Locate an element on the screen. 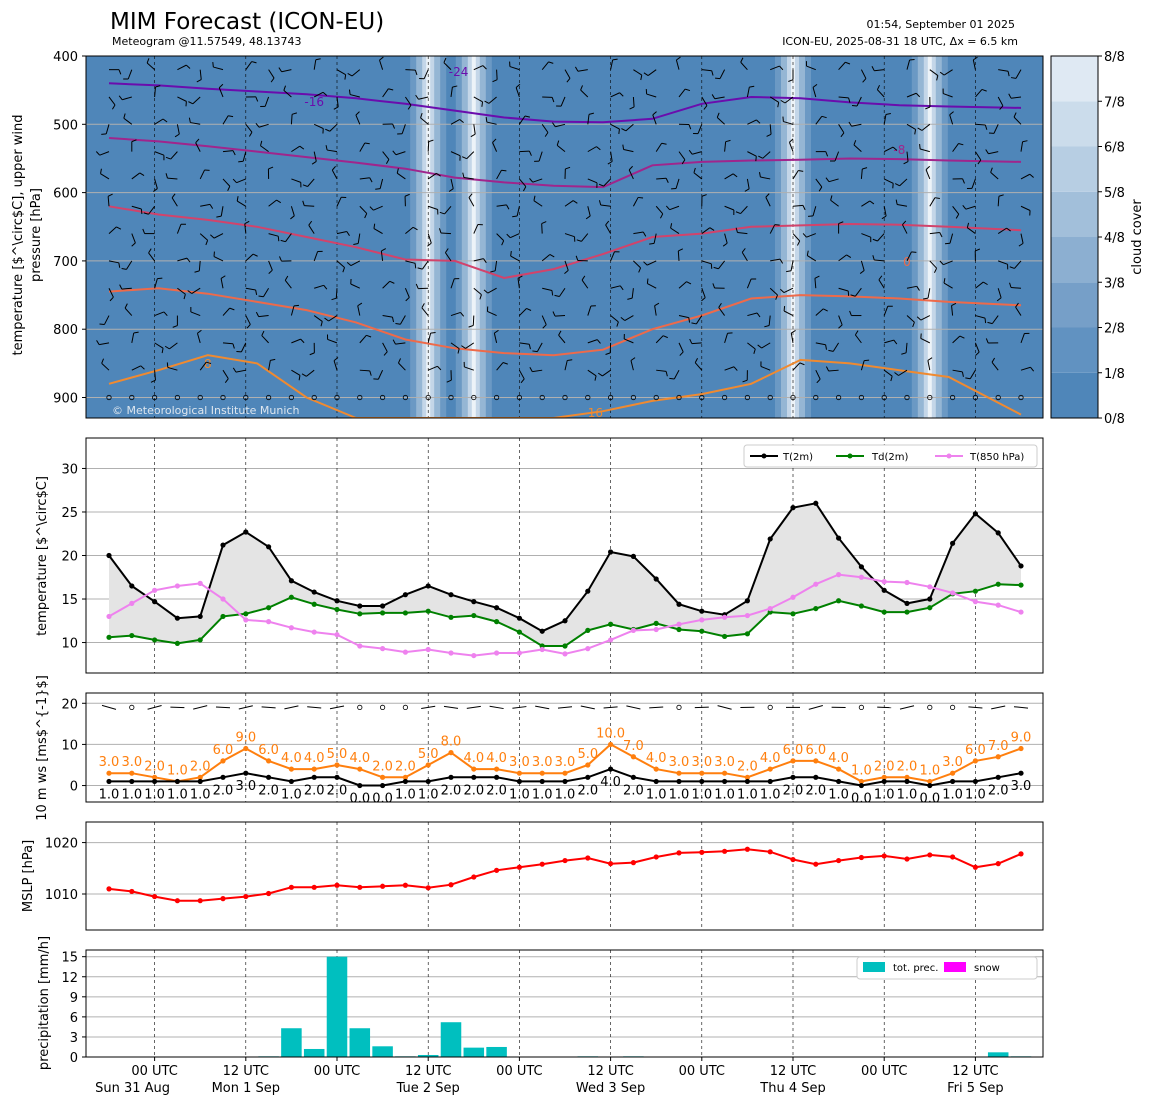 Image resolution: width=1155 pixels, height=1105 pixels. mean-wind-value-label: 2.0 is located at coordinates (268, 790).